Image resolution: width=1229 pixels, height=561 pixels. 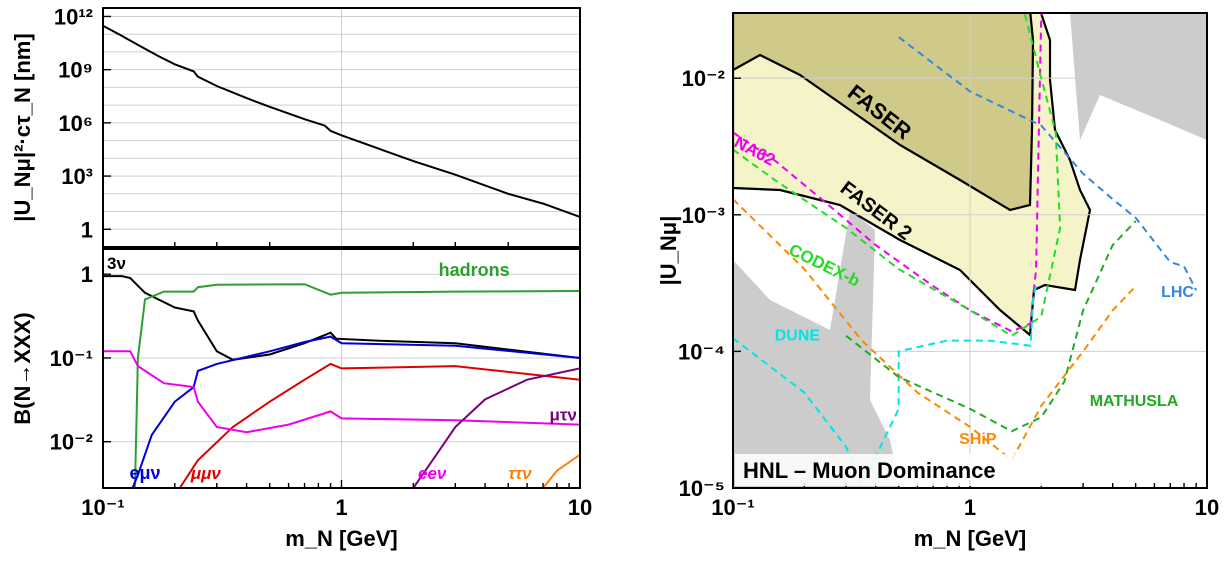 I want to click on y-axis-label: |U_Nμ|²·cτ_N [nm], so click(x=22, y=127).